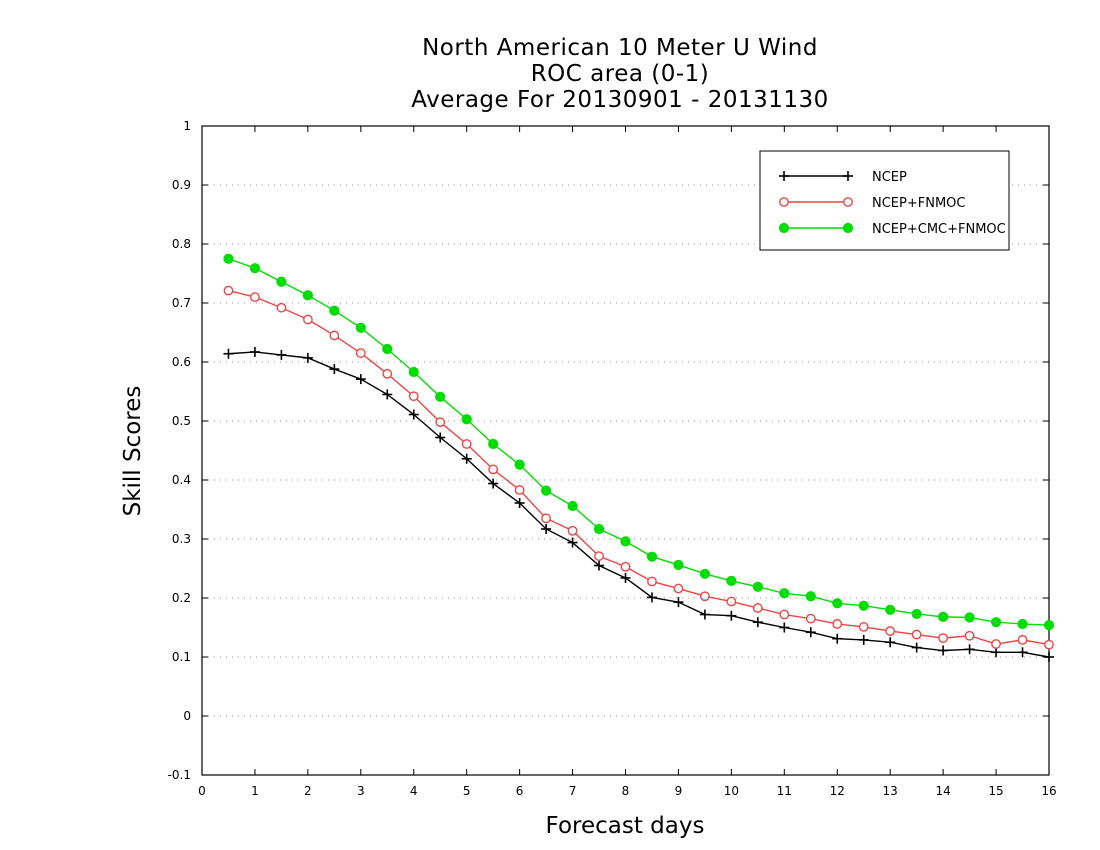 The width and height of the screenshot is (1100, 850). I want to click on legend-item: NCEP+FNMOC, so click(872, 203).